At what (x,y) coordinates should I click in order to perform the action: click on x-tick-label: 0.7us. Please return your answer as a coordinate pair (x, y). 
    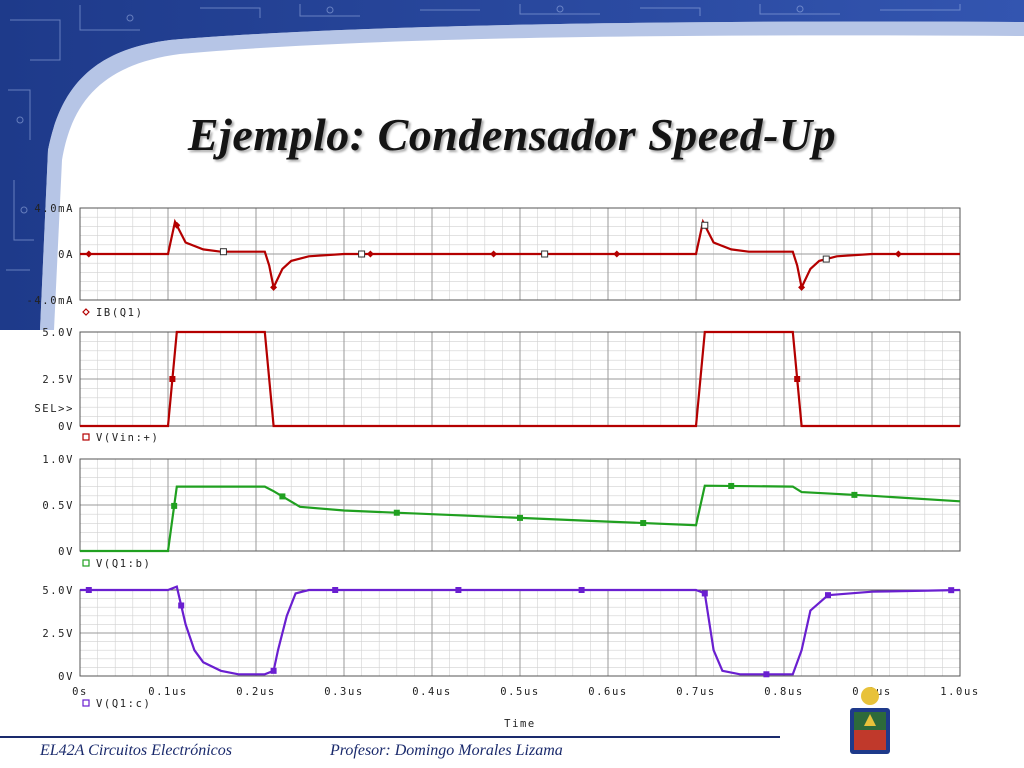
    Looking at the image, I should click on (696, 692).